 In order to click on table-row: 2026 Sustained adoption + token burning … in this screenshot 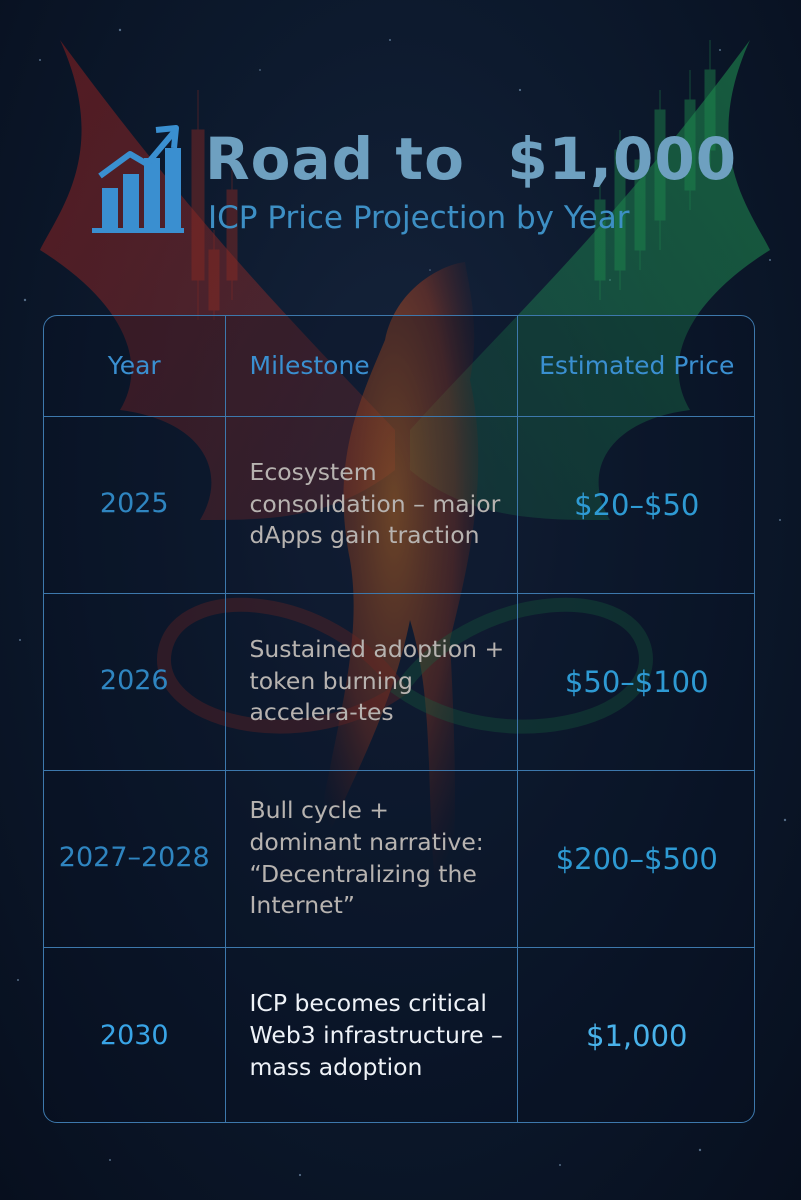, I will do `click(399, 681)`.